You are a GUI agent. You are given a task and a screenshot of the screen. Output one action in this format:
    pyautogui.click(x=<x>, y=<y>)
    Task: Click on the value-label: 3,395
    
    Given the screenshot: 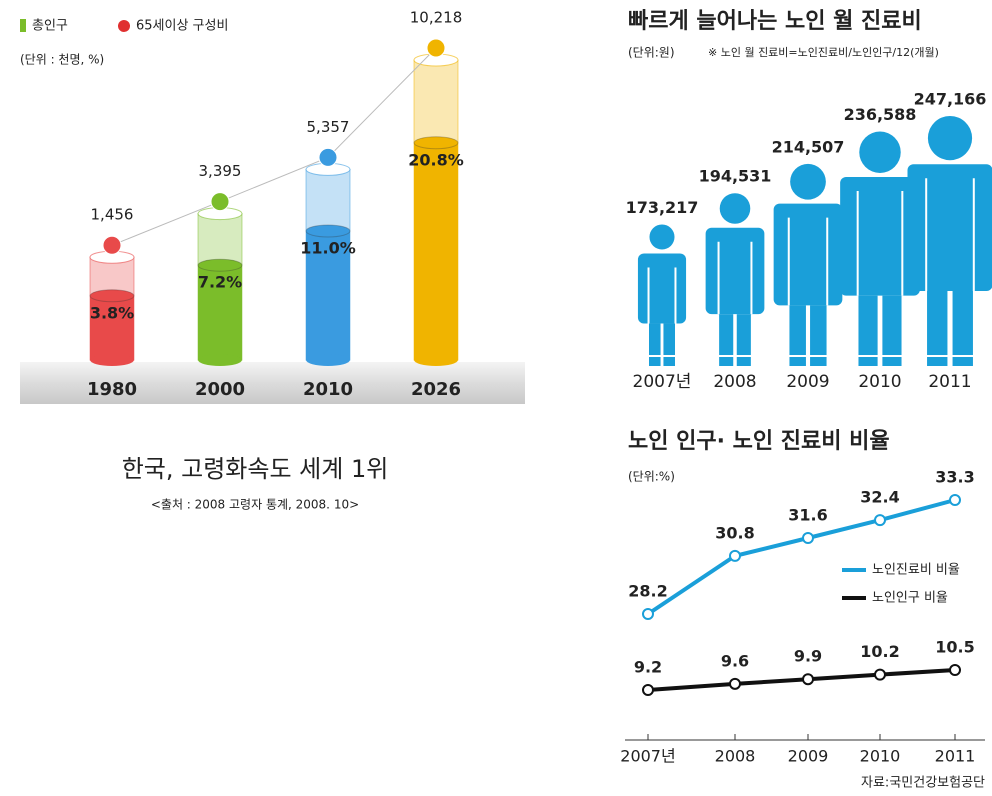 What is the action you would take?
    pyautogui.click(x=220, y=171)
    